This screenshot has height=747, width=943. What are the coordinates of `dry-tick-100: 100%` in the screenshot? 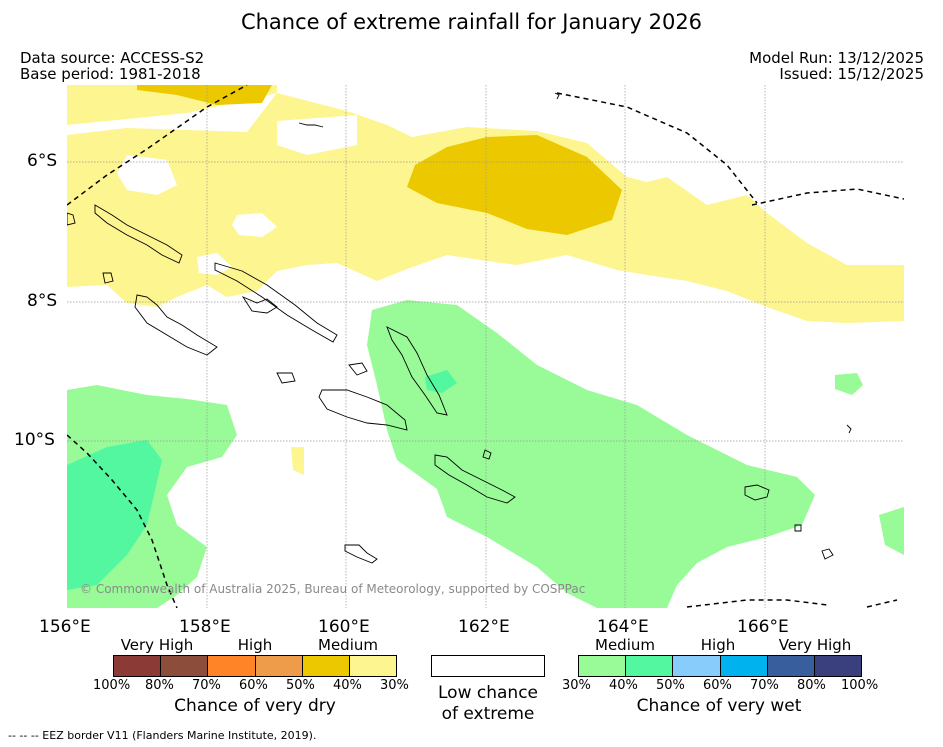 It's located at (112, 685).